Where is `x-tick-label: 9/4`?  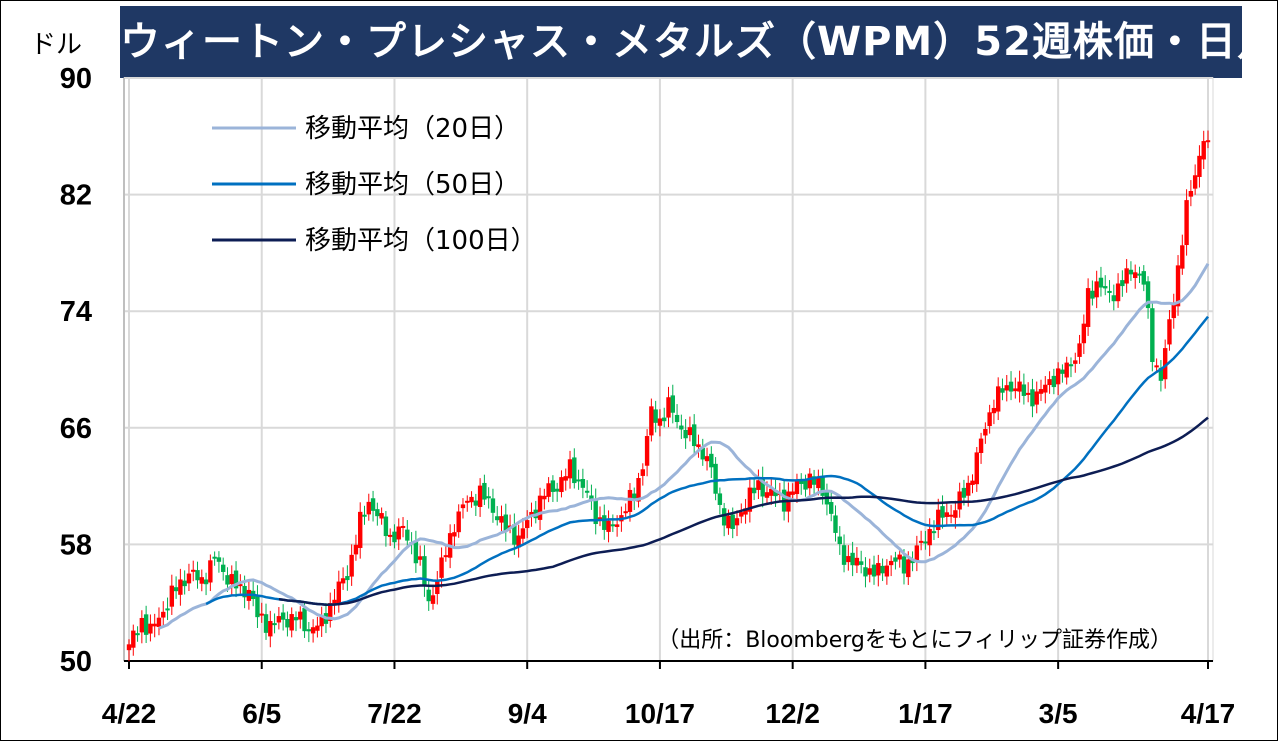 x-tick-label: 9/4 is located at coordinates (527, 713).